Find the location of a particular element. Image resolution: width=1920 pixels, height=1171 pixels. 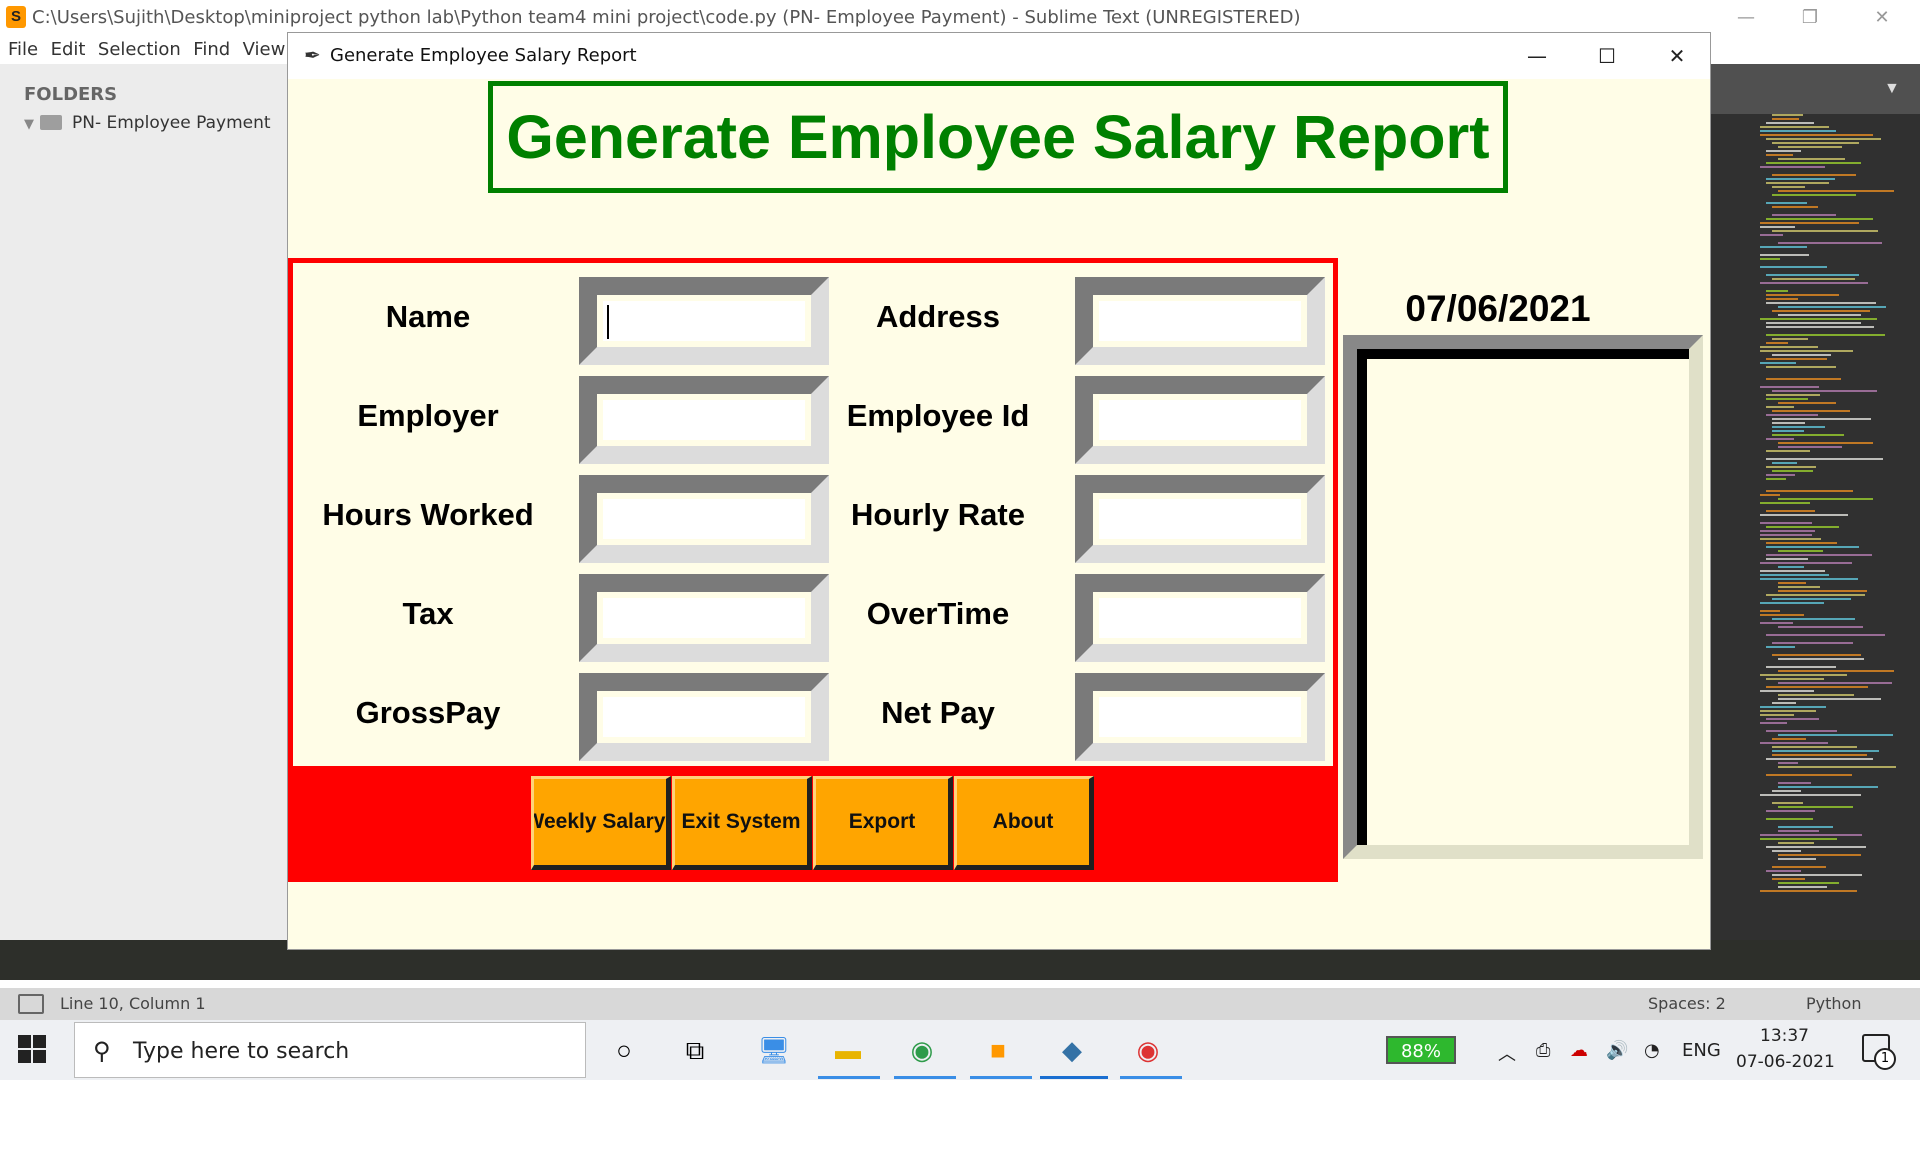

chevron-down-icon: ▼ is located at coordinates (29, 124).